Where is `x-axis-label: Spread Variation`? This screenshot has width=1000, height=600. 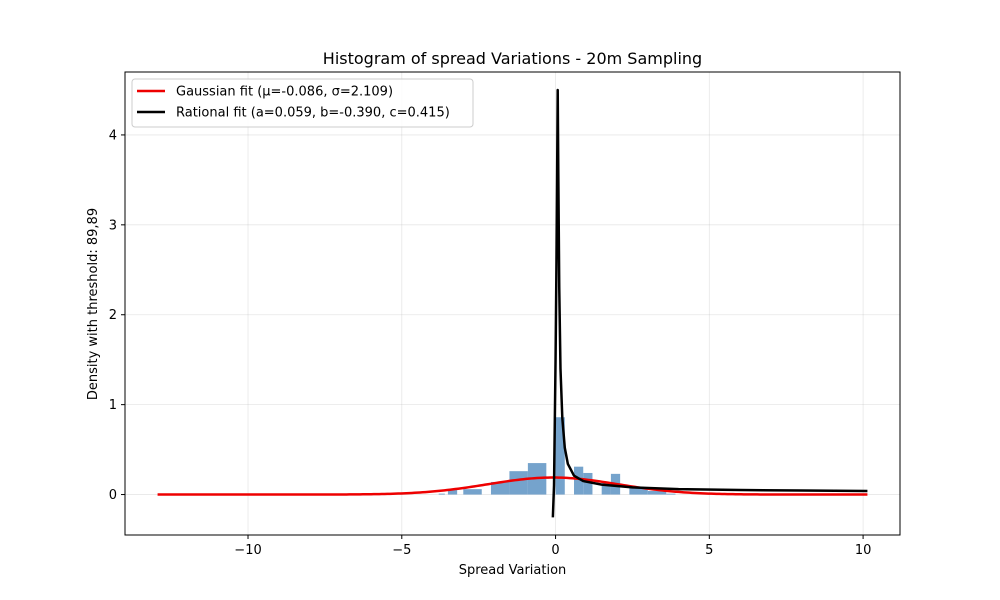 x-axis-label: Spread Variation is located at coordinates (513, 570).